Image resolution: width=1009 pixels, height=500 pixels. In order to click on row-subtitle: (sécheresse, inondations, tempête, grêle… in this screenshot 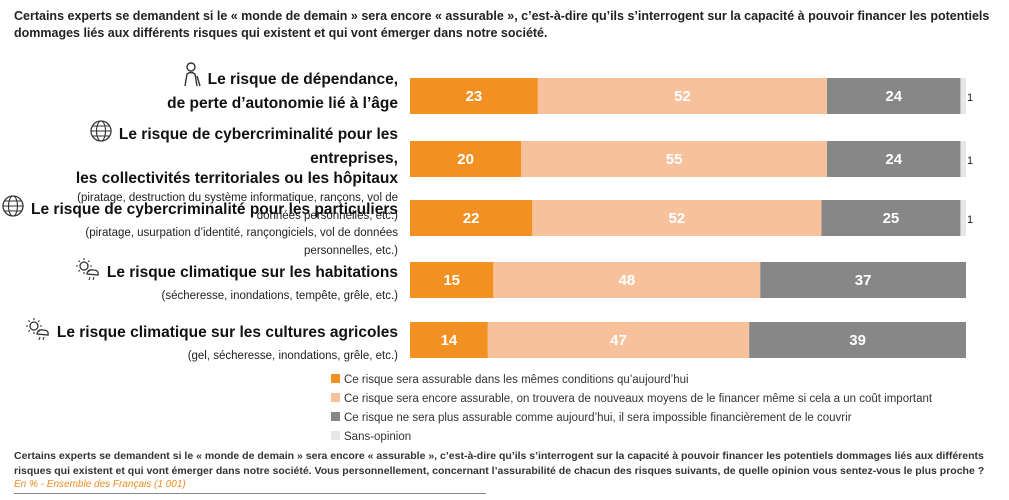, I will do `click(279, 296)`.